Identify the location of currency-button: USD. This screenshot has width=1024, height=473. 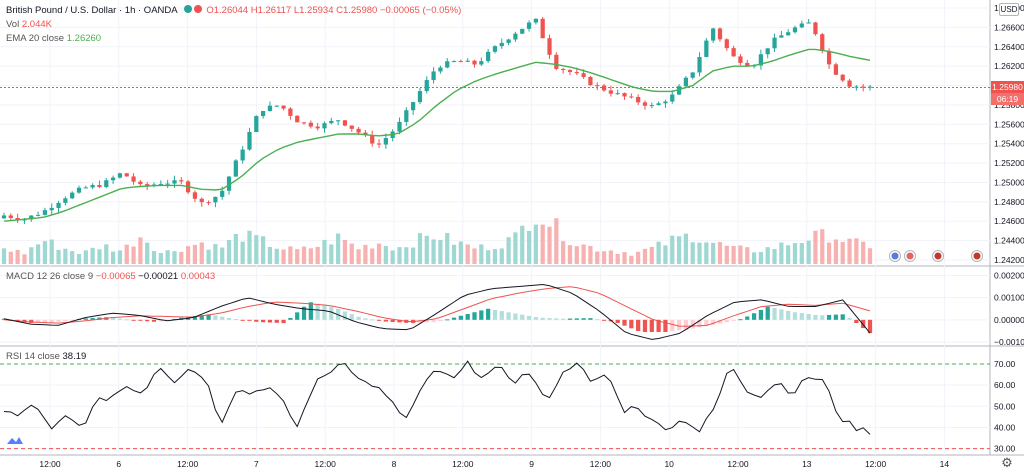
(1009, 9).